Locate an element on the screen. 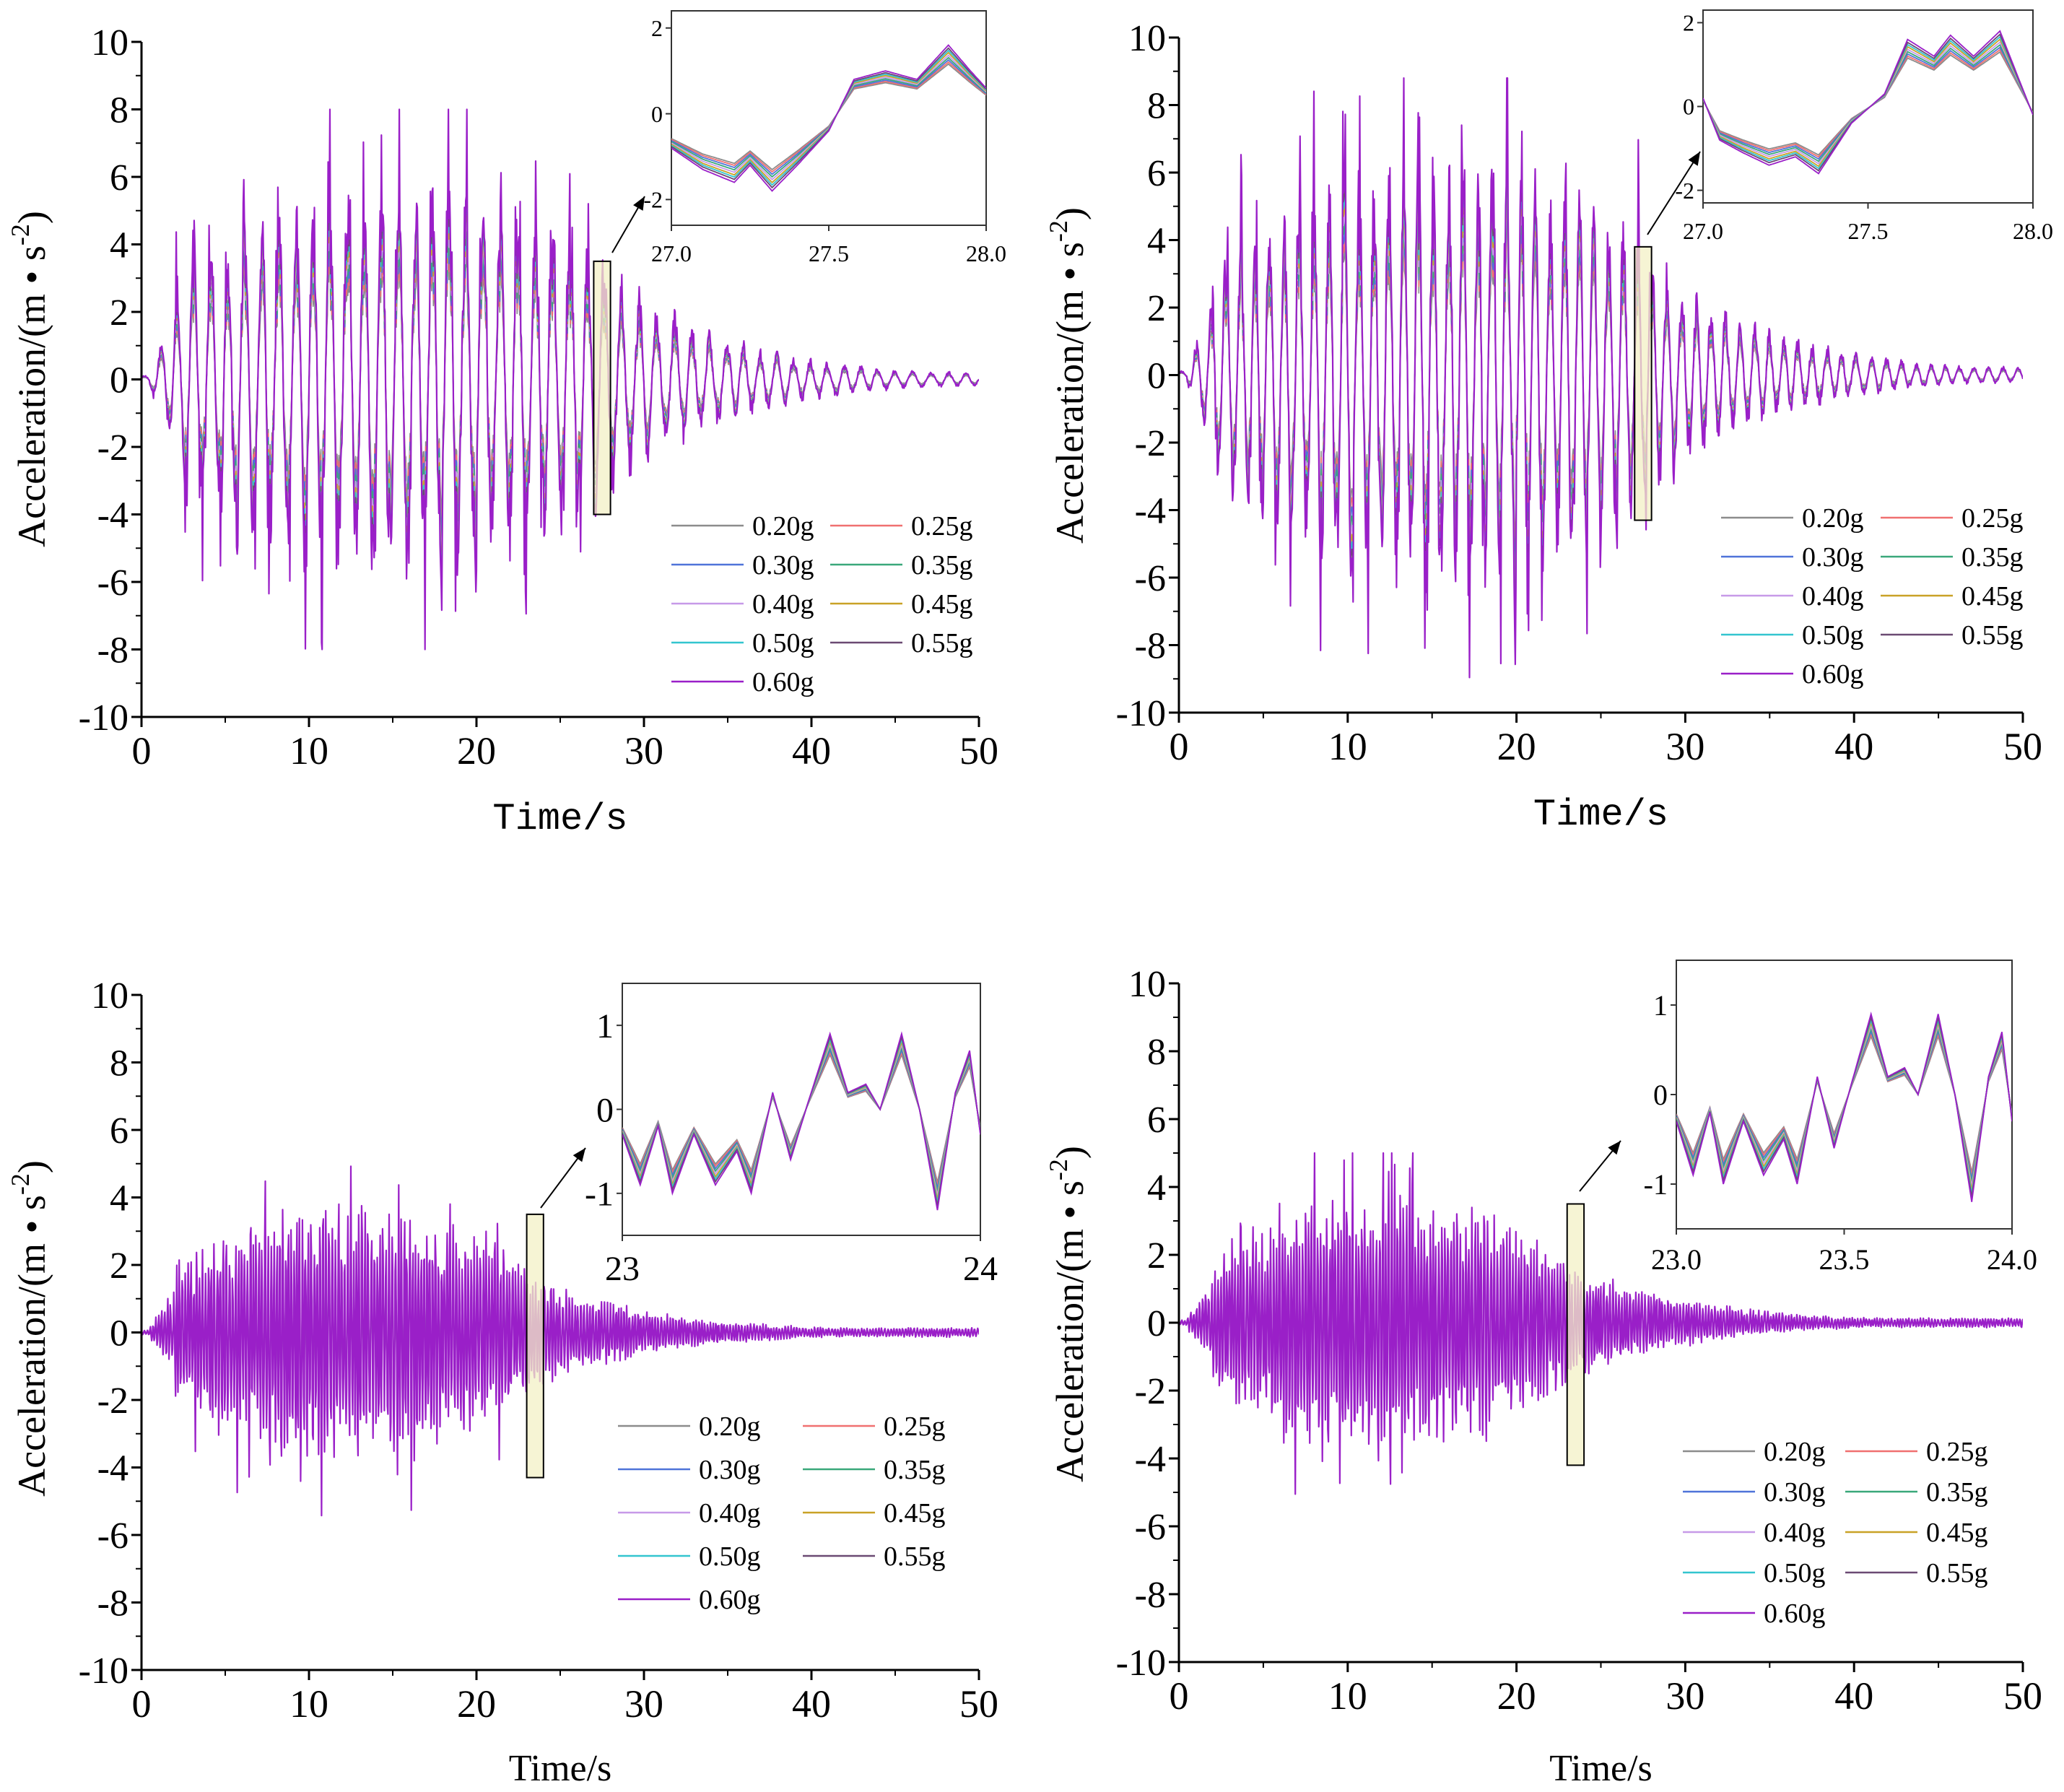 The height and width of the screenshot is (1792, 2064). y-tick-label: 4 is located at coordinates (119, 245).